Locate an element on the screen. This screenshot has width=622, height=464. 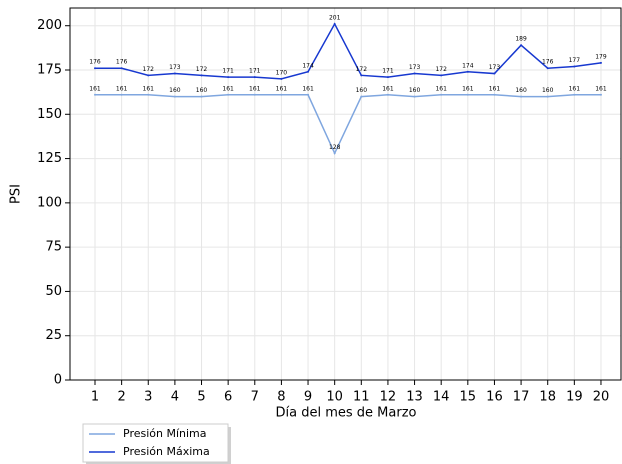
legend-label: Presión Mínima is located at coordinates (165, 433).